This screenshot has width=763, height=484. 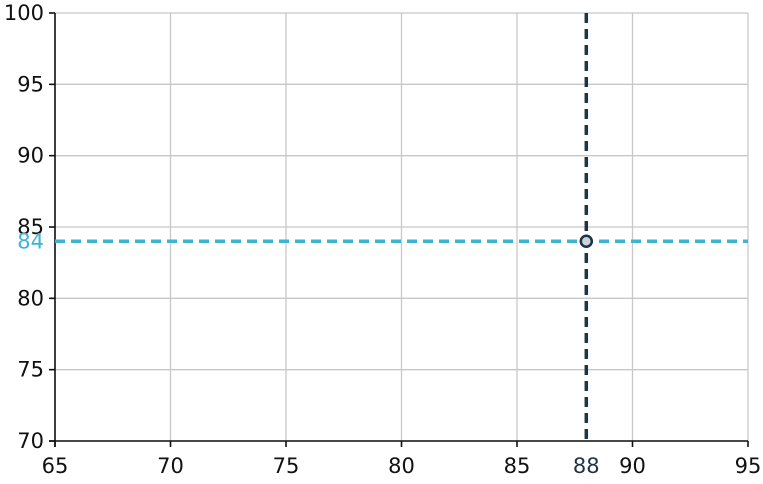 I want to click on horizontal-reference-label: 84, so click(x=30, y=241).